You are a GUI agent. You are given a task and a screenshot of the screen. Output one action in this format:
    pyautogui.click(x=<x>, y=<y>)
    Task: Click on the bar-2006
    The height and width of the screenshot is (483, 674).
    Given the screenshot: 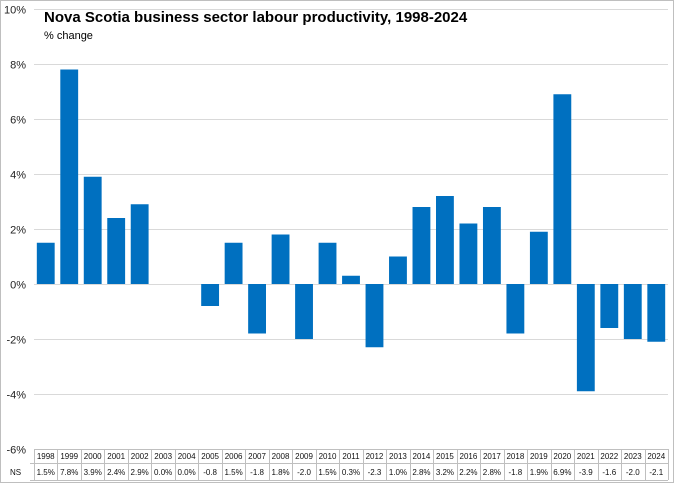 What is the action you would take?
    pyautogui.click(x=233, y=263)
    